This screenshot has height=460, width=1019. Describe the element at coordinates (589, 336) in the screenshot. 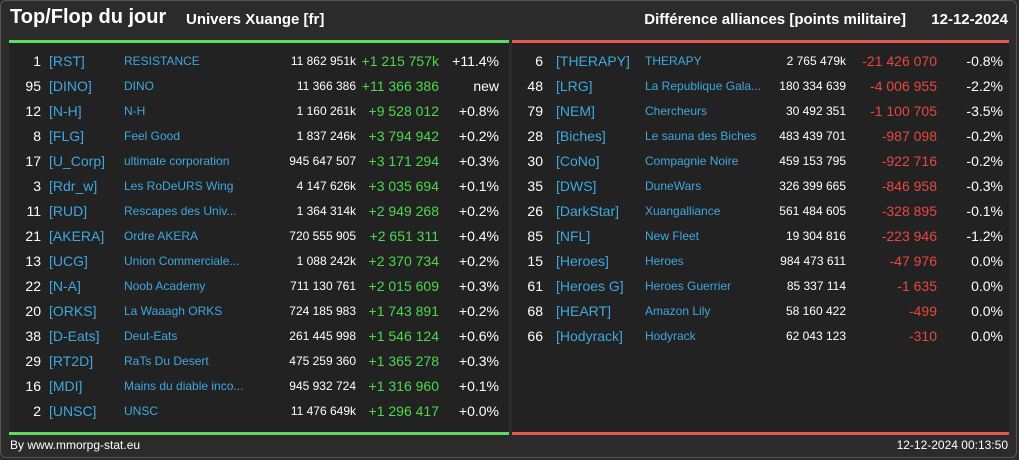

I see `alliance-tag: [Hodyrack]` at that location.